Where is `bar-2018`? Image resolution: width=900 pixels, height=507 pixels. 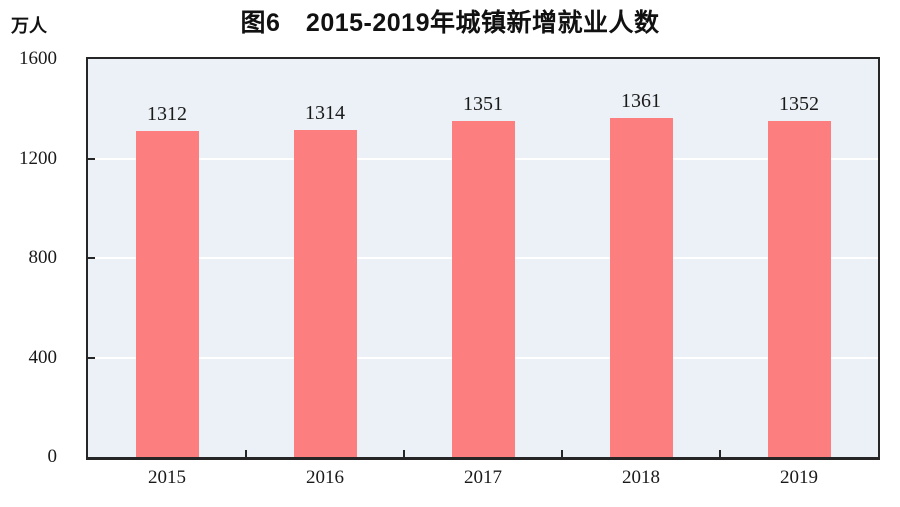 bar-2018 is located at coordinates (641, 287).